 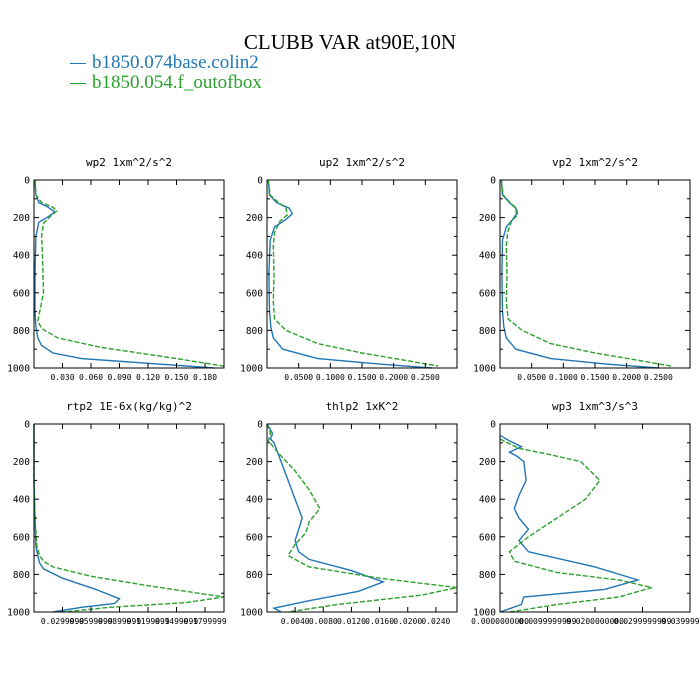 I want to click on panel-title: wp3 1xm^3/s^3, so click(x=595, y=406).